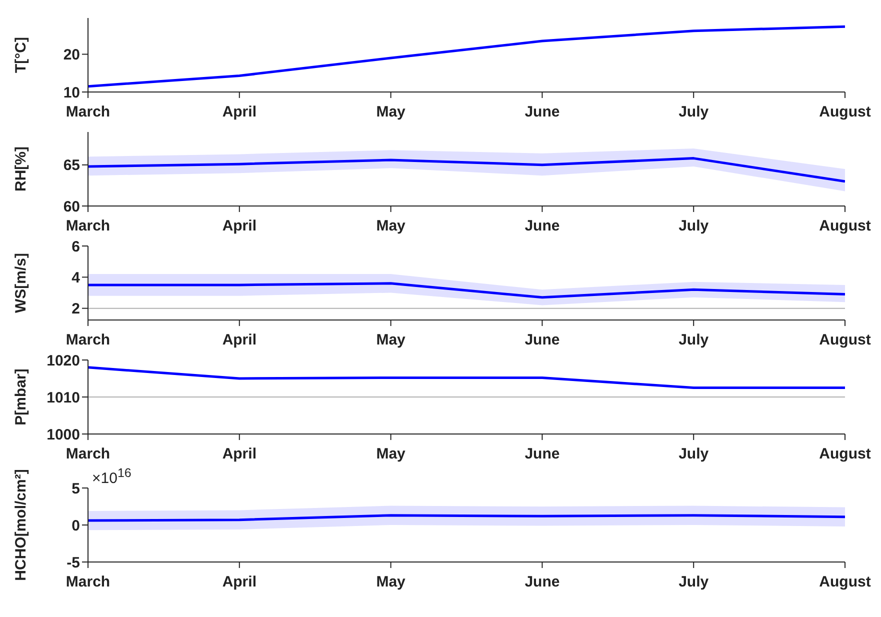 This screenshot has width=881, height=617. Describe the element at coordinates (21, 525) in the screenshot. I see `y-axis-title: HCHO[mol/cm²]` at that location.